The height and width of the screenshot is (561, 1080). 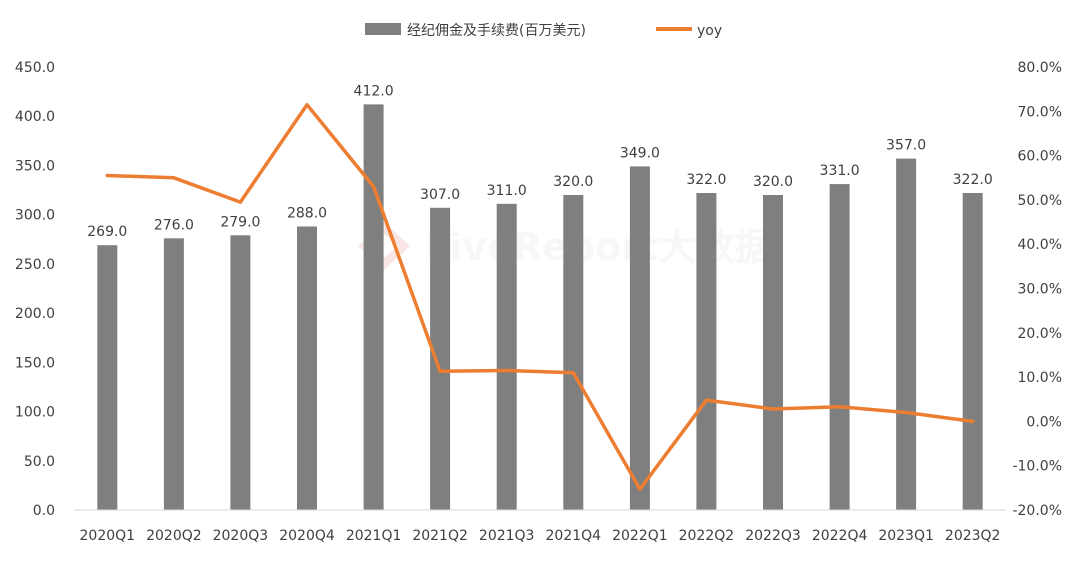 What do you see at coordinates (35, 216) in the screenshot?
I see `y-left-tick-300.0: 300.0` at bounding box center [35, 216].